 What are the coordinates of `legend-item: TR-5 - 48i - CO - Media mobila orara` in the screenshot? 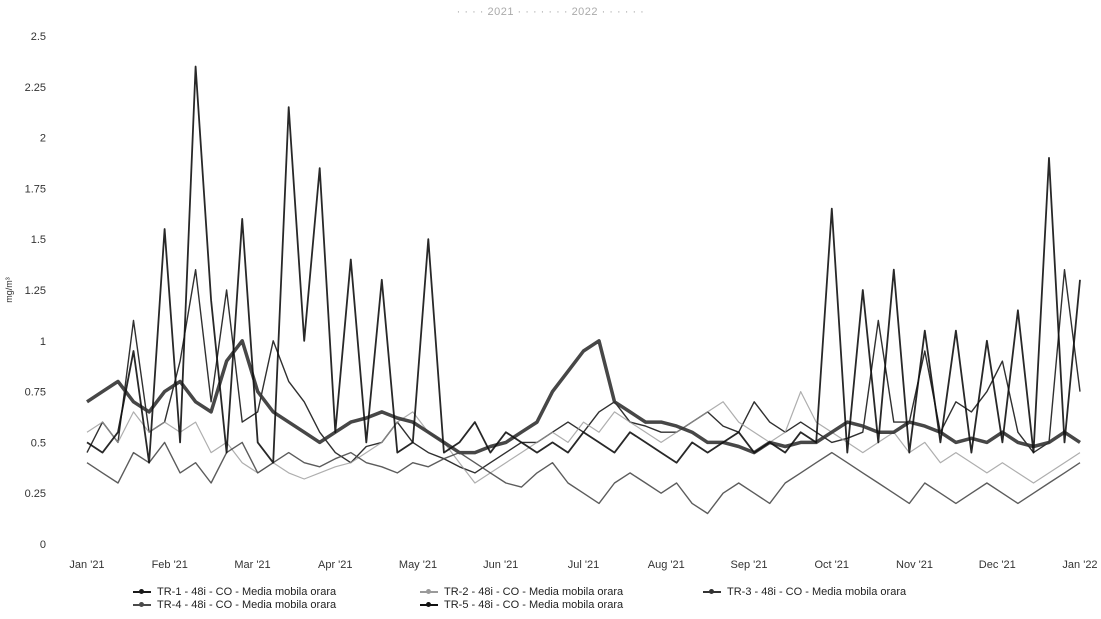 It's located at (521, 605).